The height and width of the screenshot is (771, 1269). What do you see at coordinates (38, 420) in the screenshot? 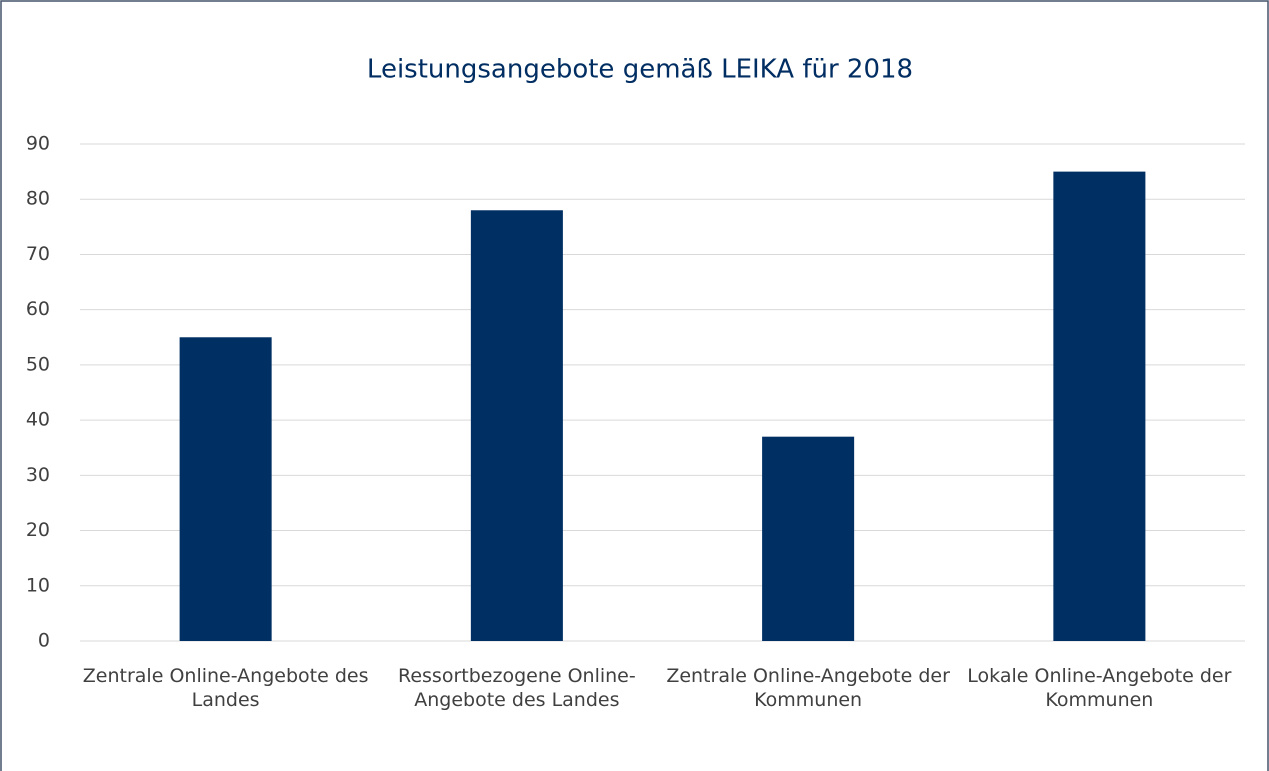
I see `y-tick-label: 40` at bounding box center [38, 420].